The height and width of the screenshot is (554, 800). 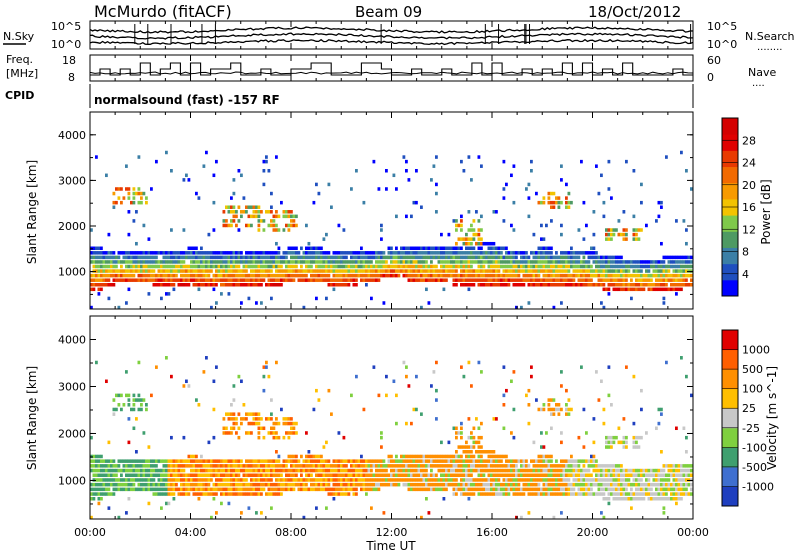 I want to click on velocity-colorbar-tick: -100, so click(x=754, y=447).